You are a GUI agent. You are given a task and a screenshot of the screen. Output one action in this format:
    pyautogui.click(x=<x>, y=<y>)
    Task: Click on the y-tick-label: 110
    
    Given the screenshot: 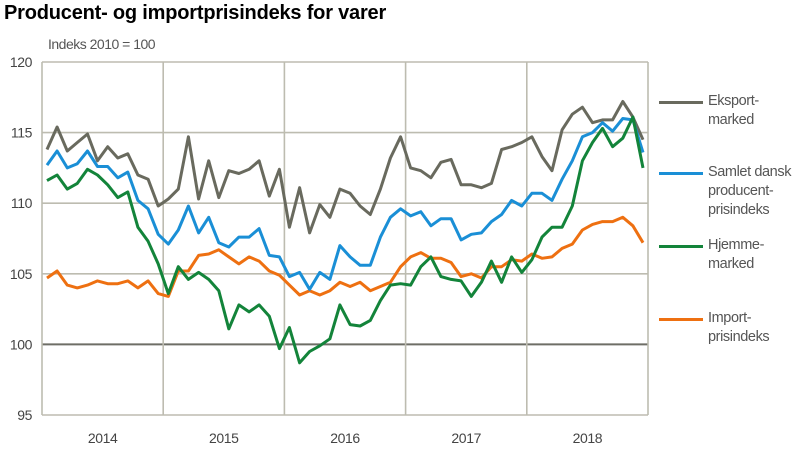 What is the action you would take?
    pyautogui.click(x=22, y=203)
    